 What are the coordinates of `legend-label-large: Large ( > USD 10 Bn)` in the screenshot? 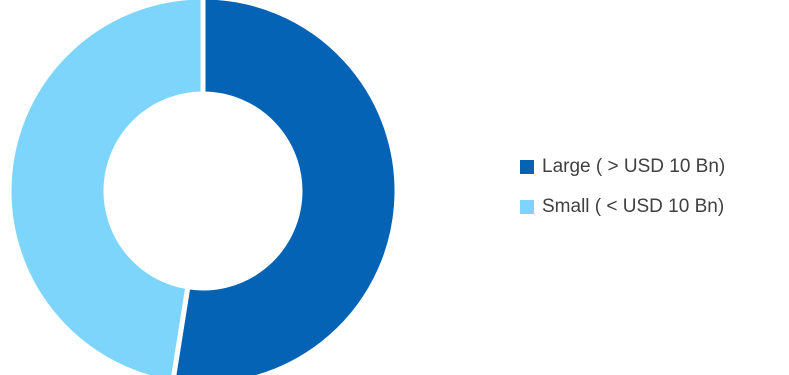 It's located at (634, 166).